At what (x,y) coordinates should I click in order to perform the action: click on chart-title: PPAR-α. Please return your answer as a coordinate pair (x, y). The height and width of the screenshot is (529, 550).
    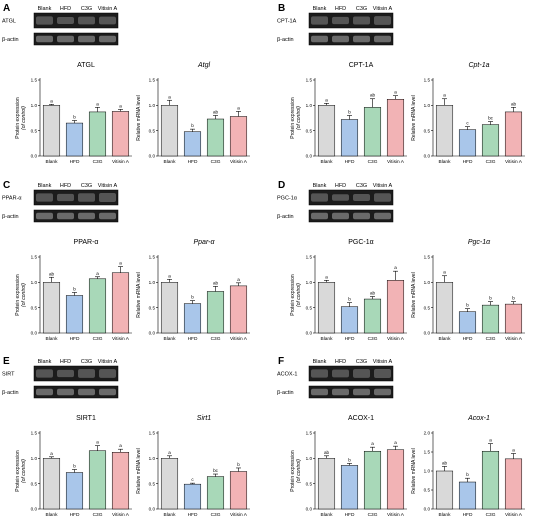
    Looking at the image, I should click on (86, 242).